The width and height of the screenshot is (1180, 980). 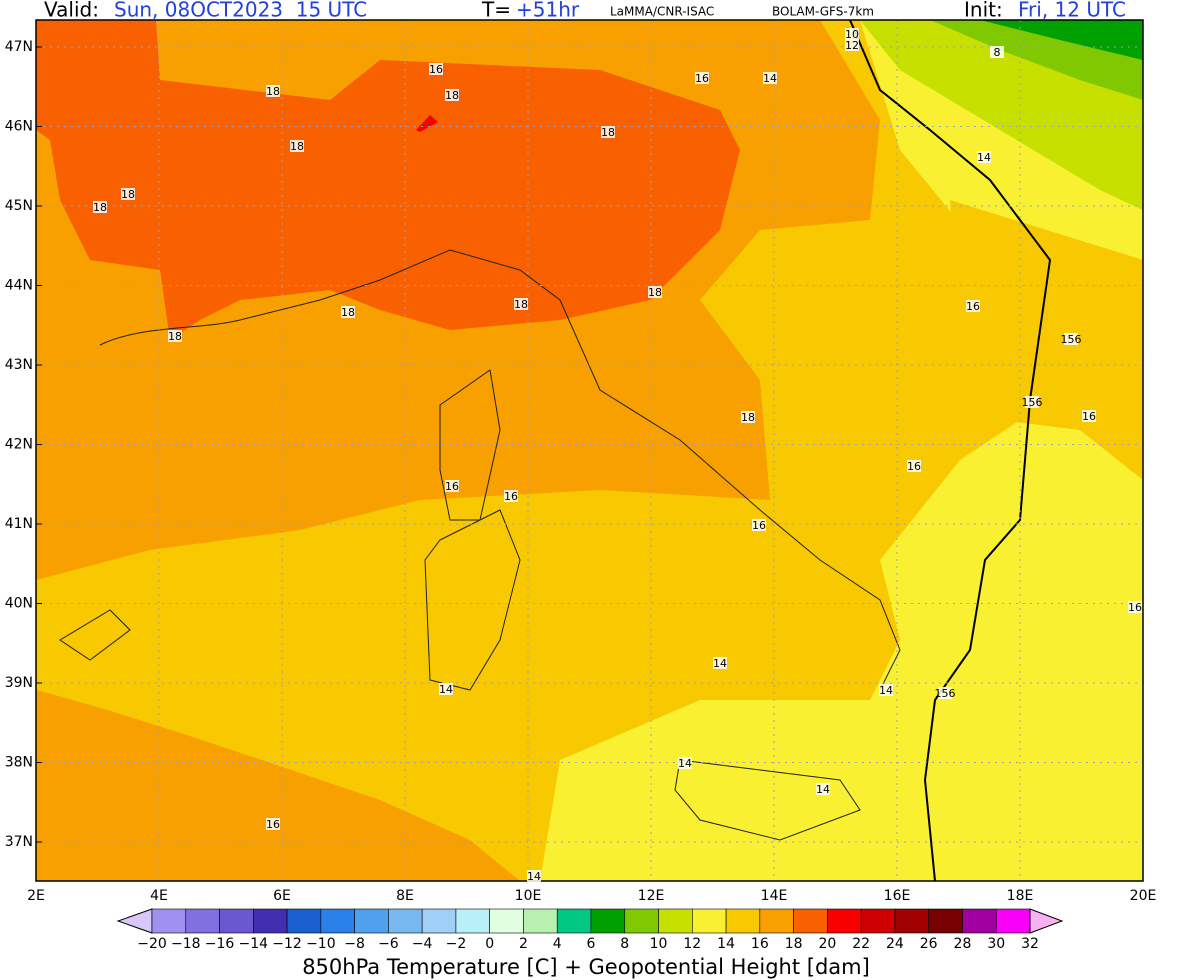 What do you see at coordinates (19, 604) in the screenshot?
I see `lat-label: 40N` at bounding box center [19, 604].